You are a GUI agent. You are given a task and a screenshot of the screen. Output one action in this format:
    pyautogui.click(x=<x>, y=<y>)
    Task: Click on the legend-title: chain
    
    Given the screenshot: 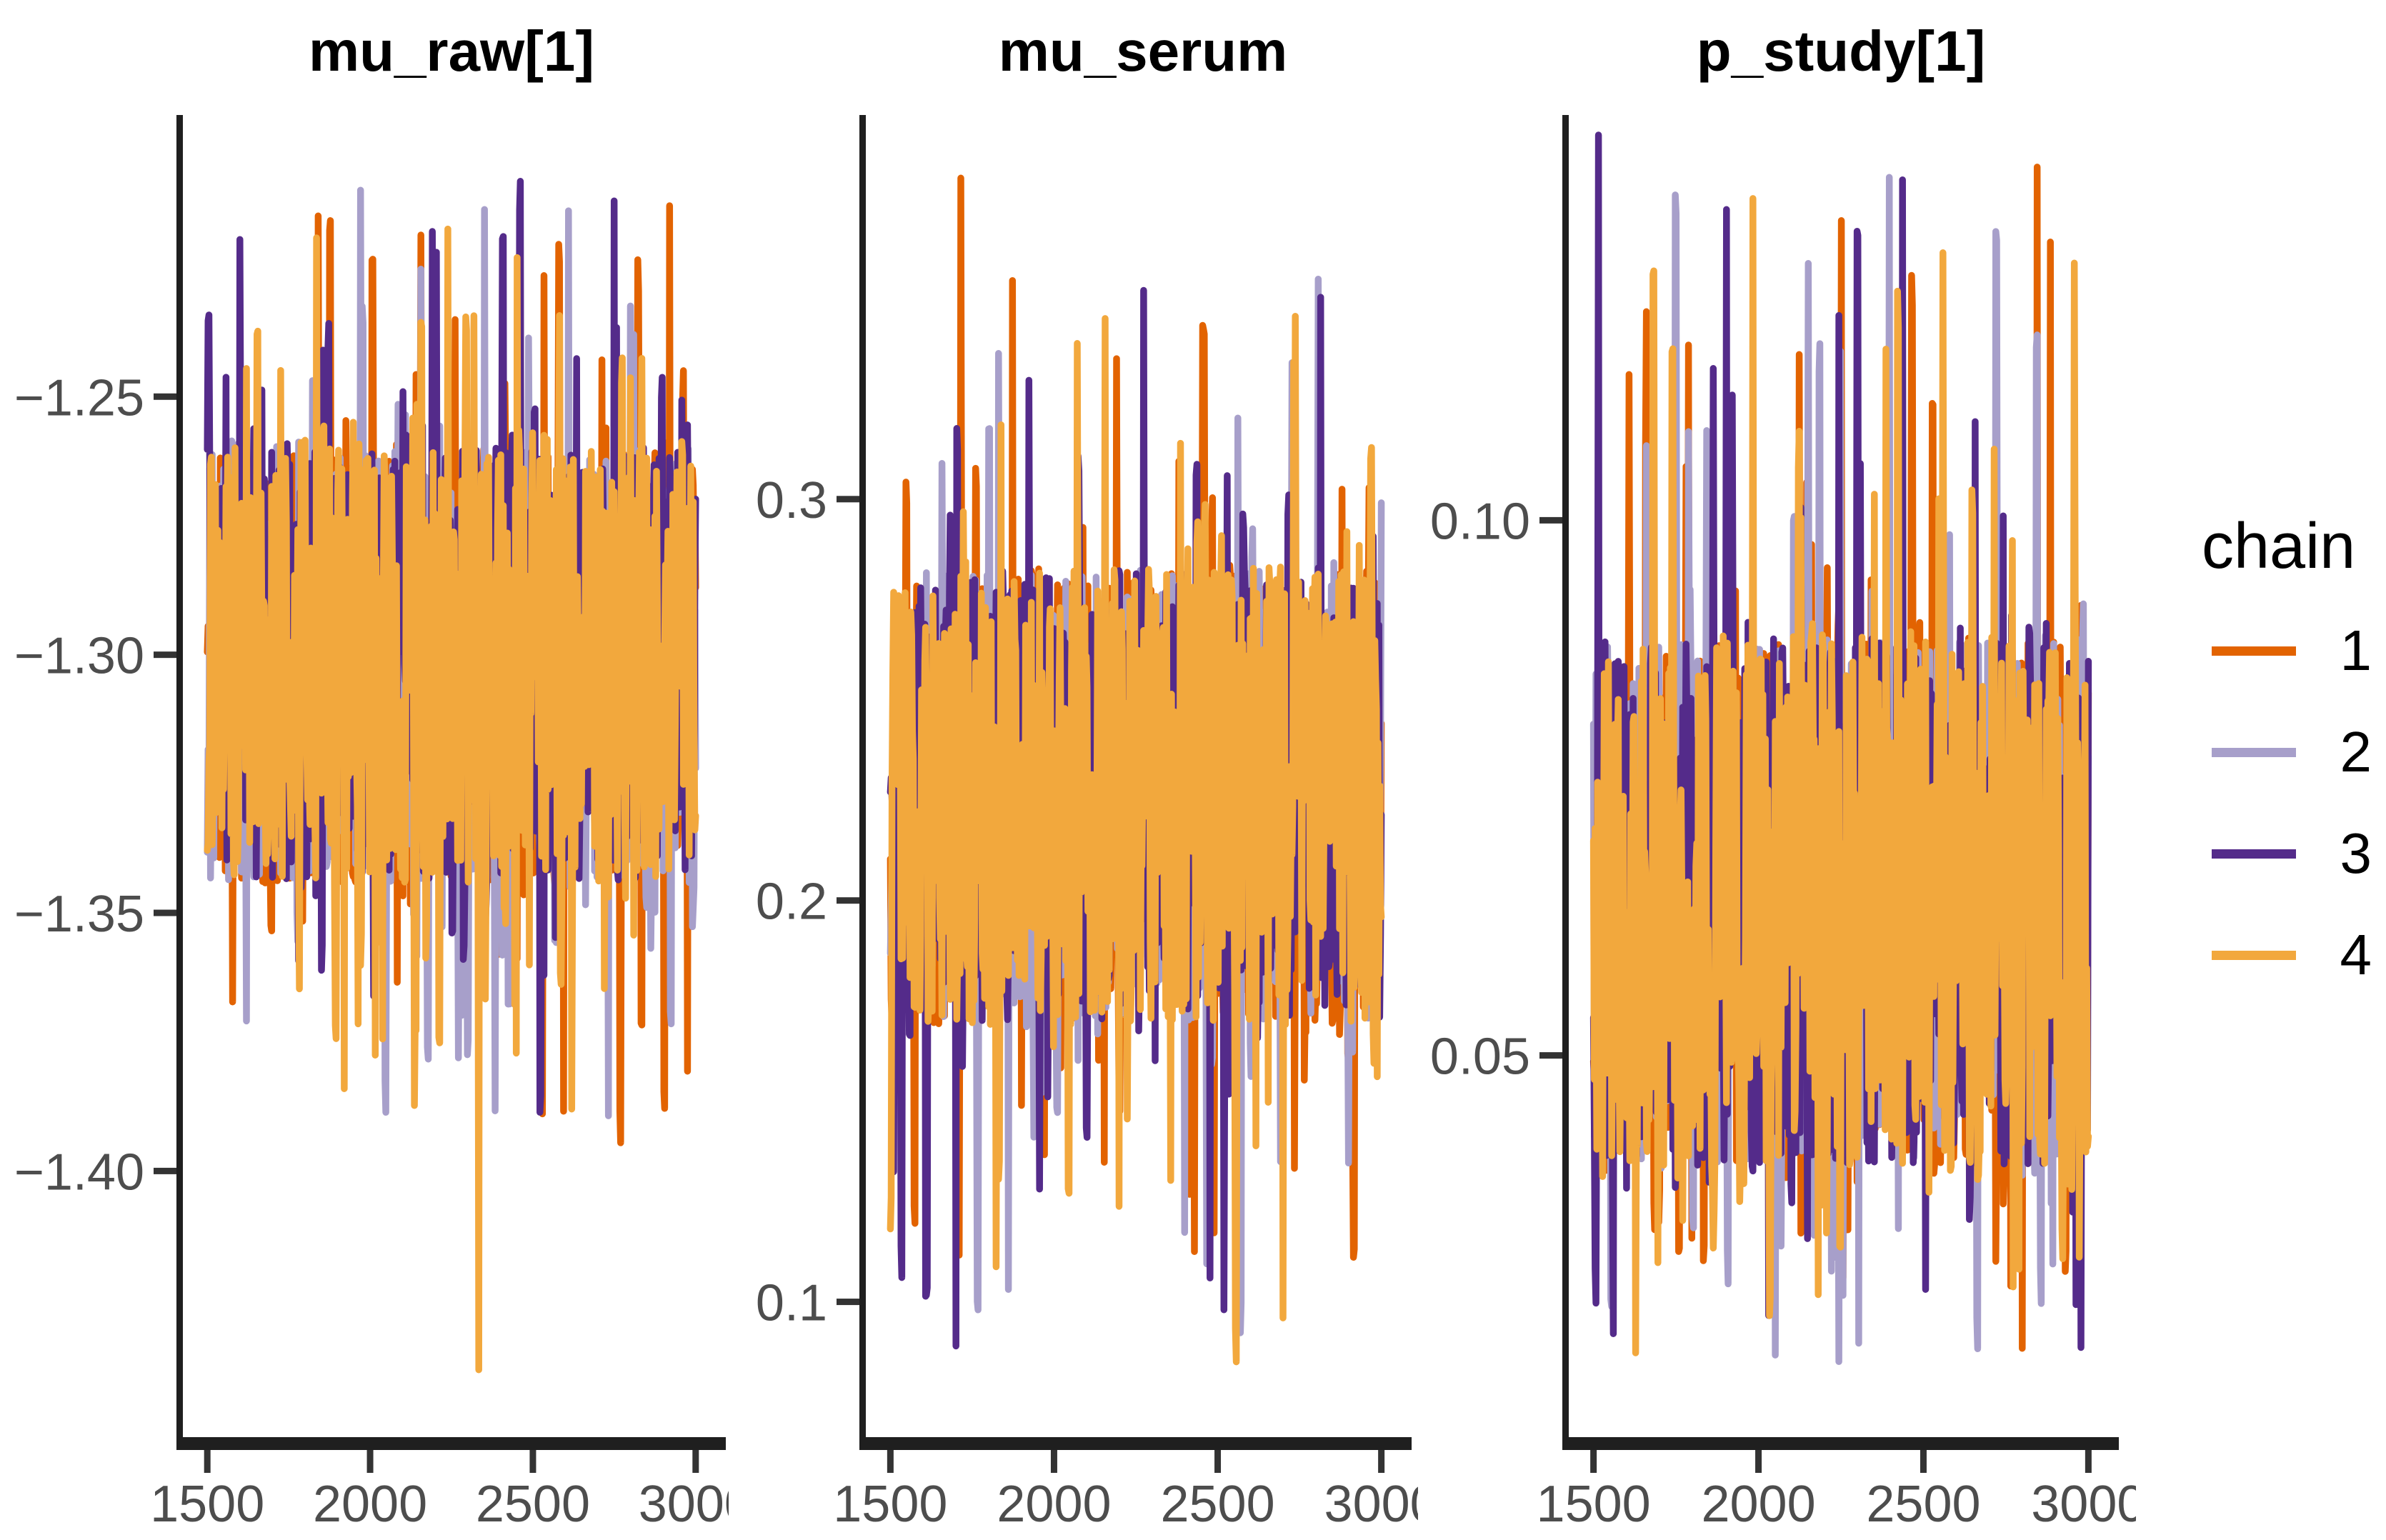 What is the action you would take?
    pyautogui.click(x=2279, y=546)
    